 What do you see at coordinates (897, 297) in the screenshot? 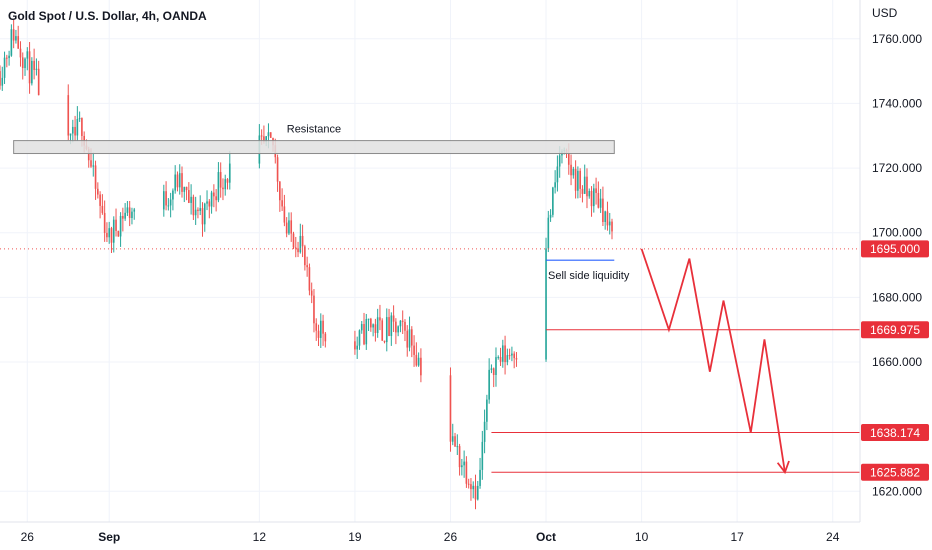
I see `price-axis-tick-label: 1680.000` at bounding box center [897, 297].